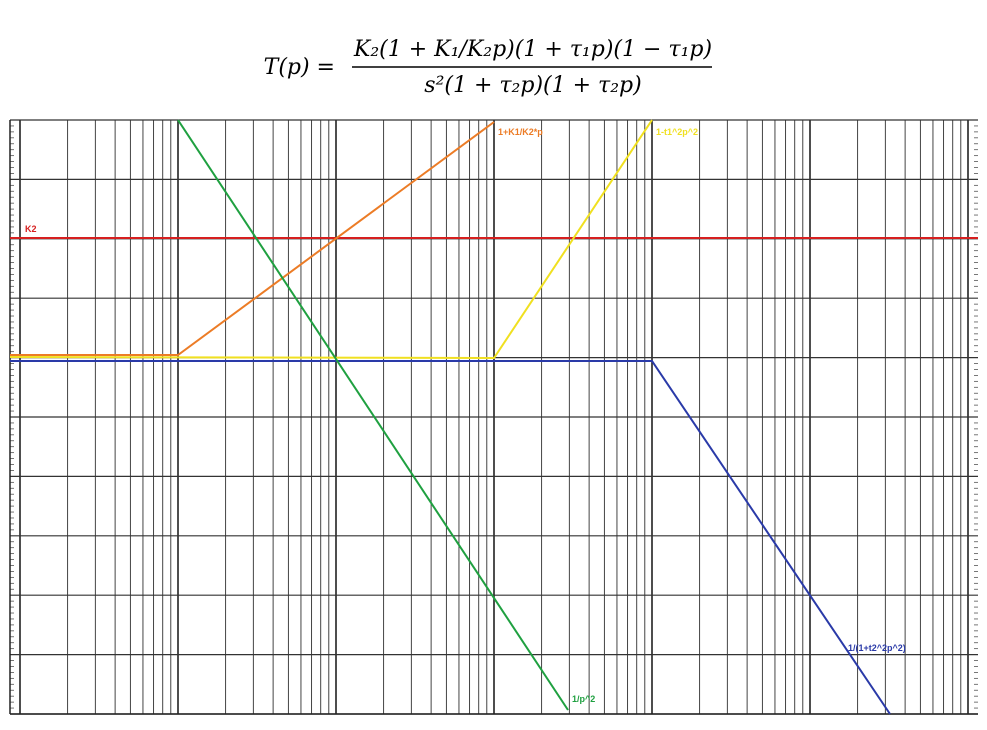  What do you see at coordinates (877, 648) in the screenshot?
I see `curve-label: 1/(1+t2^2p^2)` at bounding box center [877, 648].